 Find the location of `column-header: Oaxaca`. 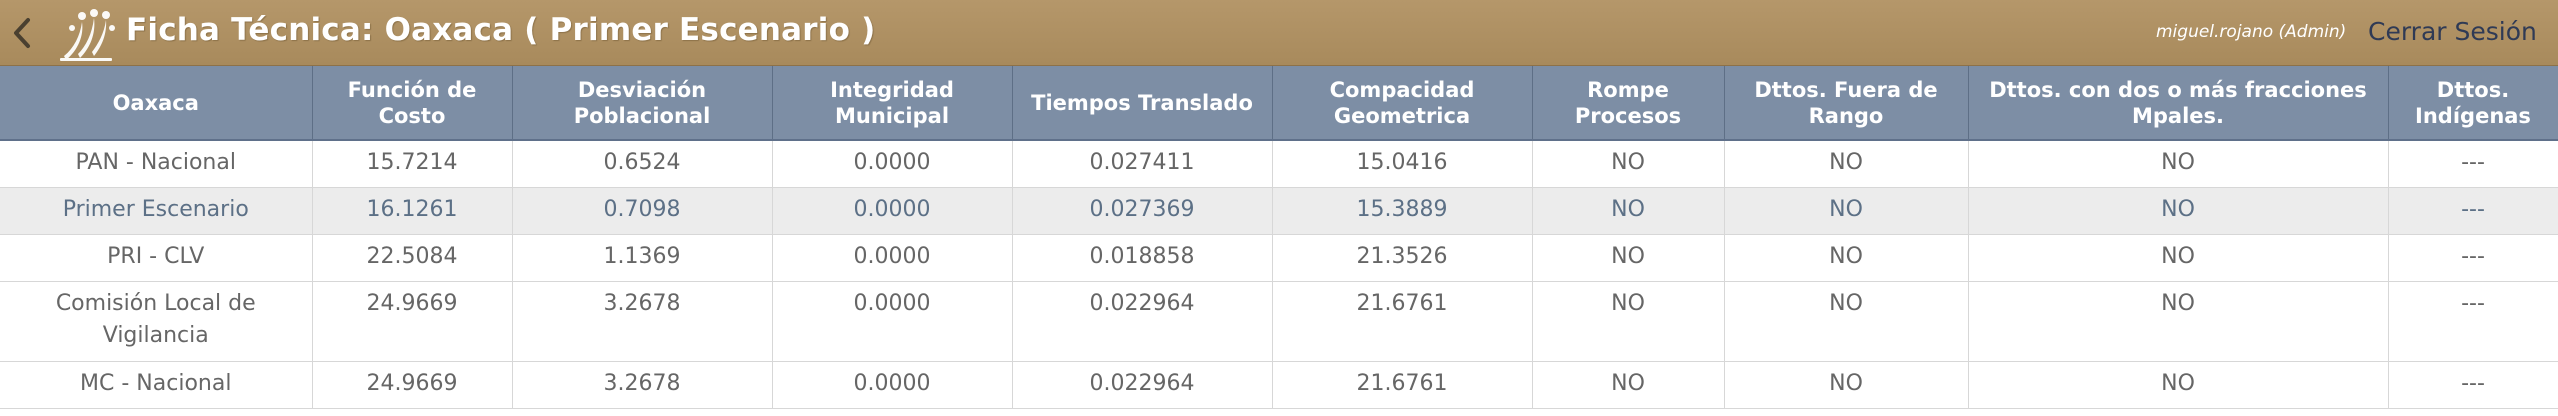

column-header: Oaxaca is located at coordinates (156, 103).